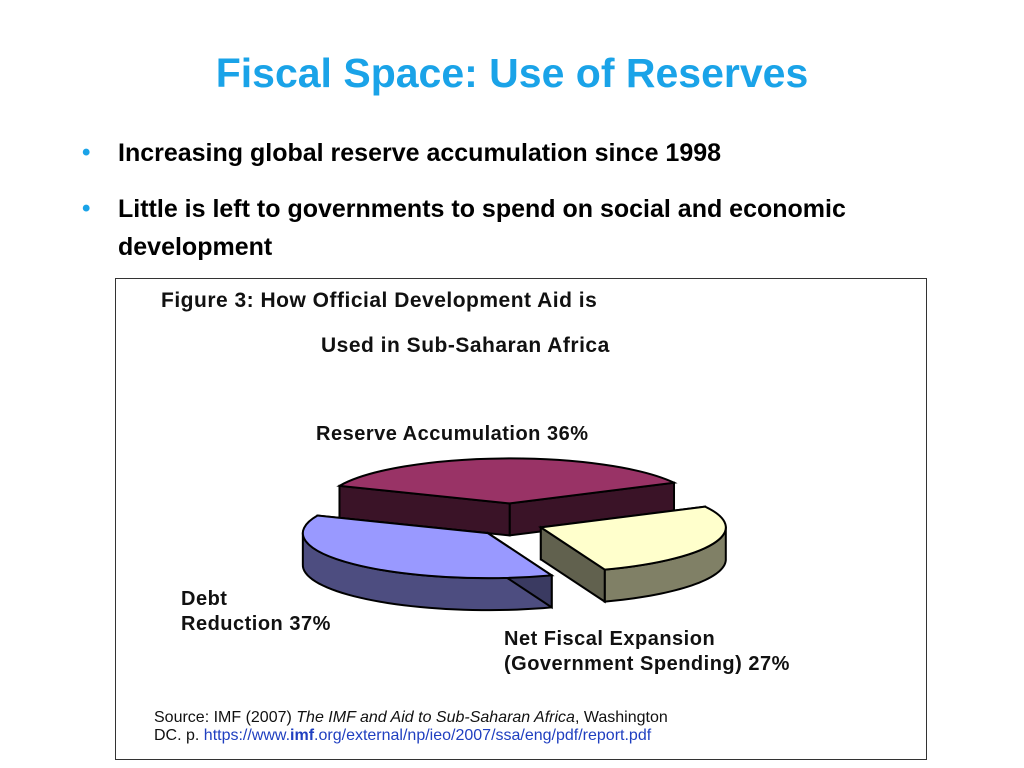 The width and height of the screenshot is (1024, 768). I want to click on slice-top-reserve-accumulation, so click(507, 481).